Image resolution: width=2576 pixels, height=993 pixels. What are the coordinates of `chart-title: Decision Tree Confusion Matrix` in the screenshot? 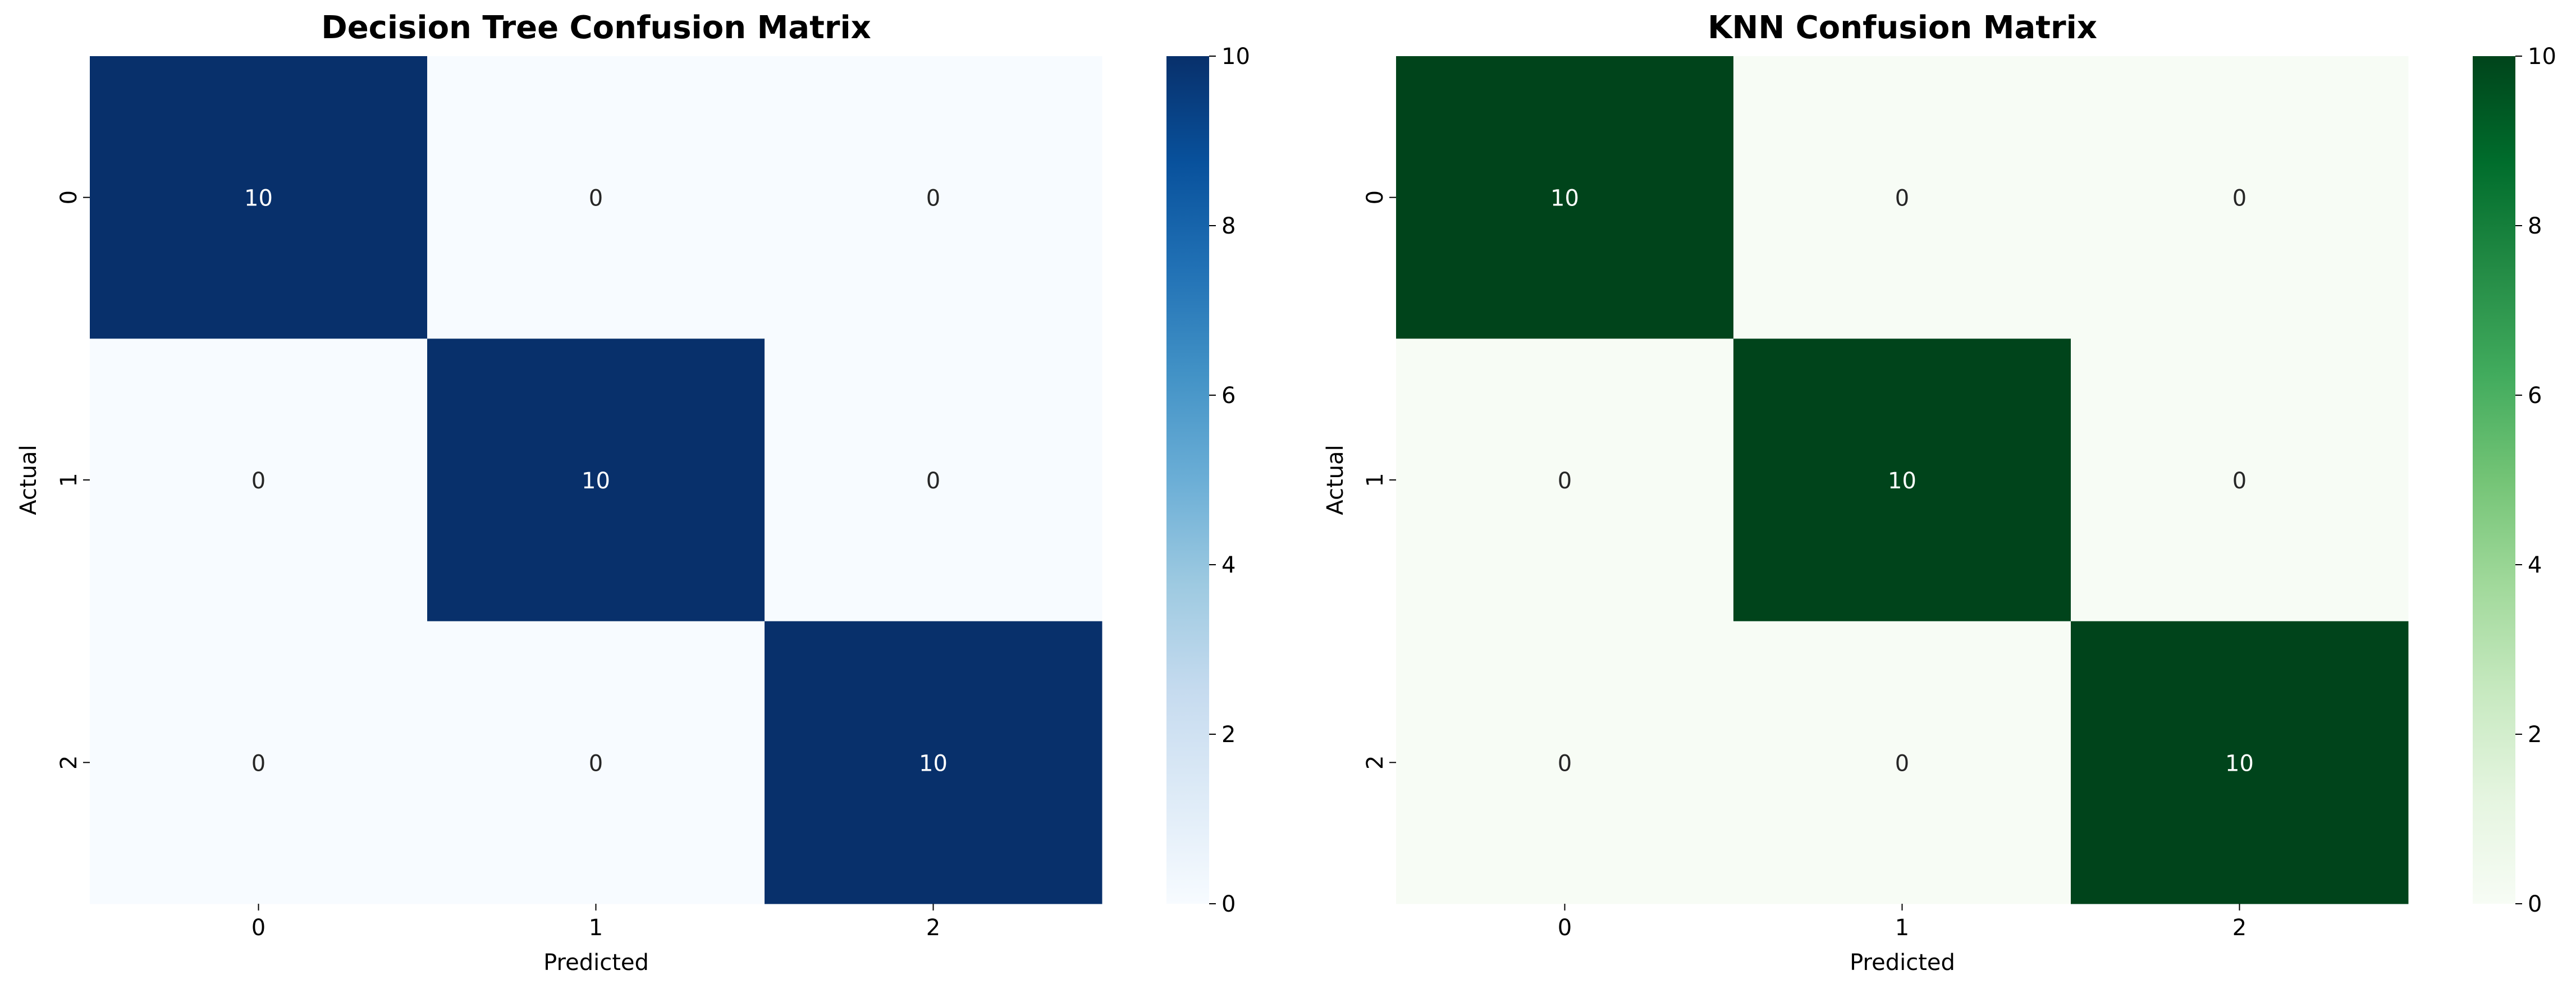 It's located at (596, 28).